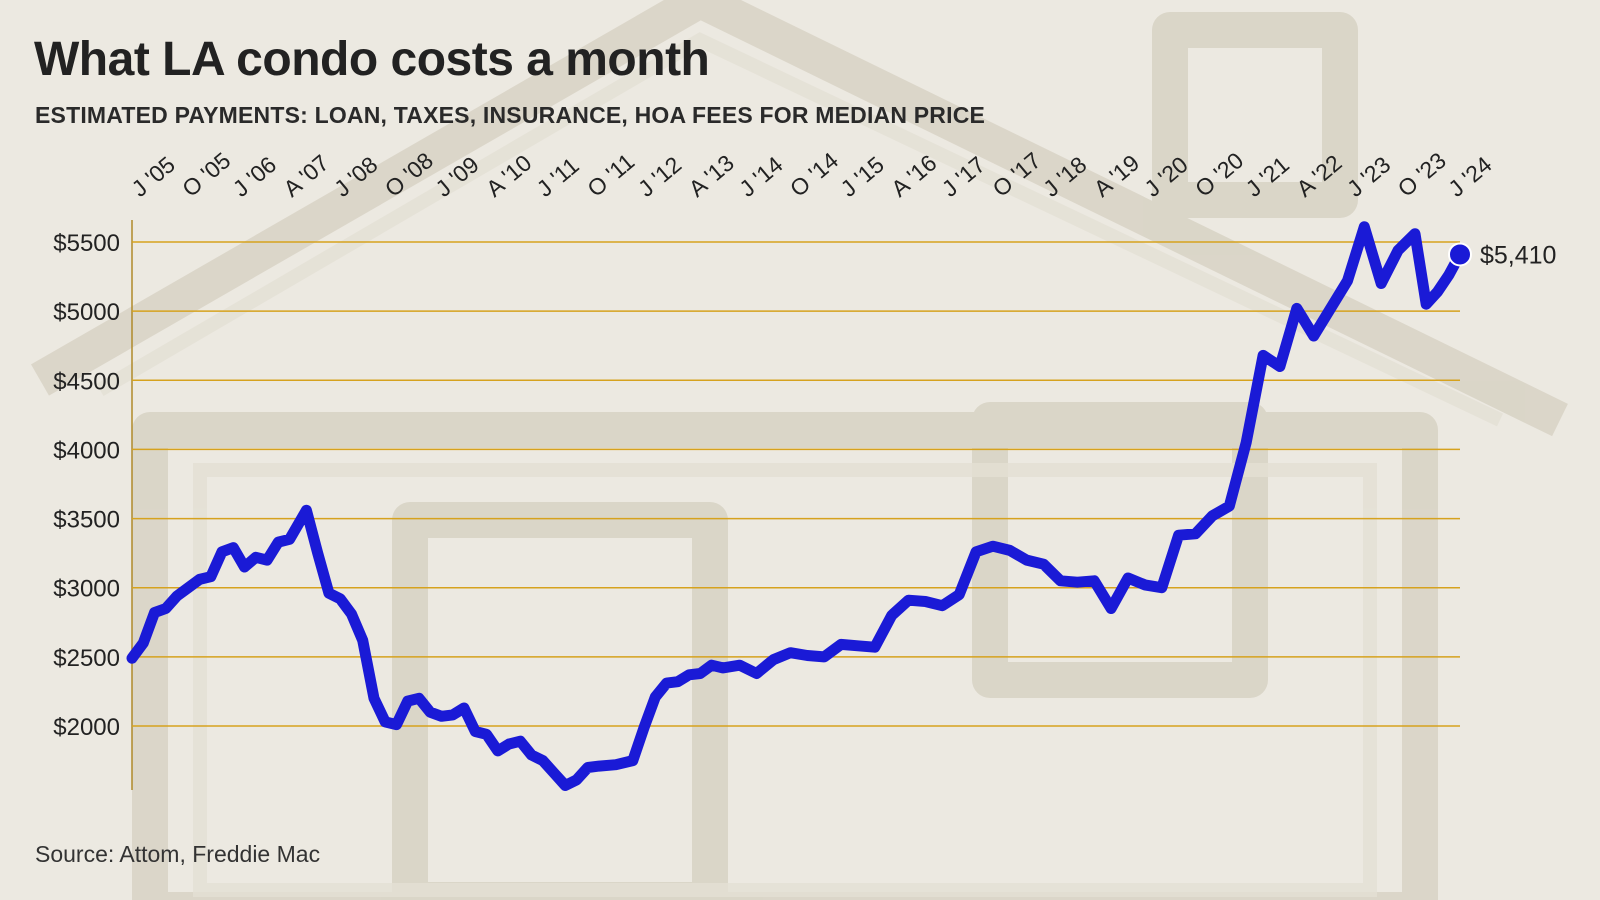 This screenshot has height=900, width=1600. Describe the element at coordinates (86, 589) in the screenshot. I see `y-tick-label: $3000` at that location.